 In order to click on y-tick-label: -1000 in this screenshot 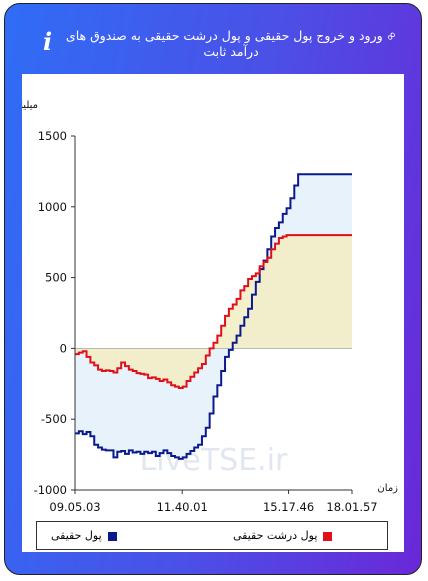, I will do `click(50, 490)`.